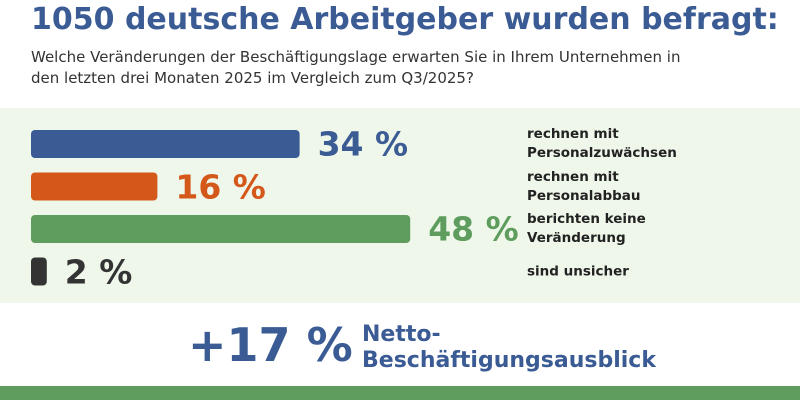  I want to click on value-label: 16 %, so click(220, 186).